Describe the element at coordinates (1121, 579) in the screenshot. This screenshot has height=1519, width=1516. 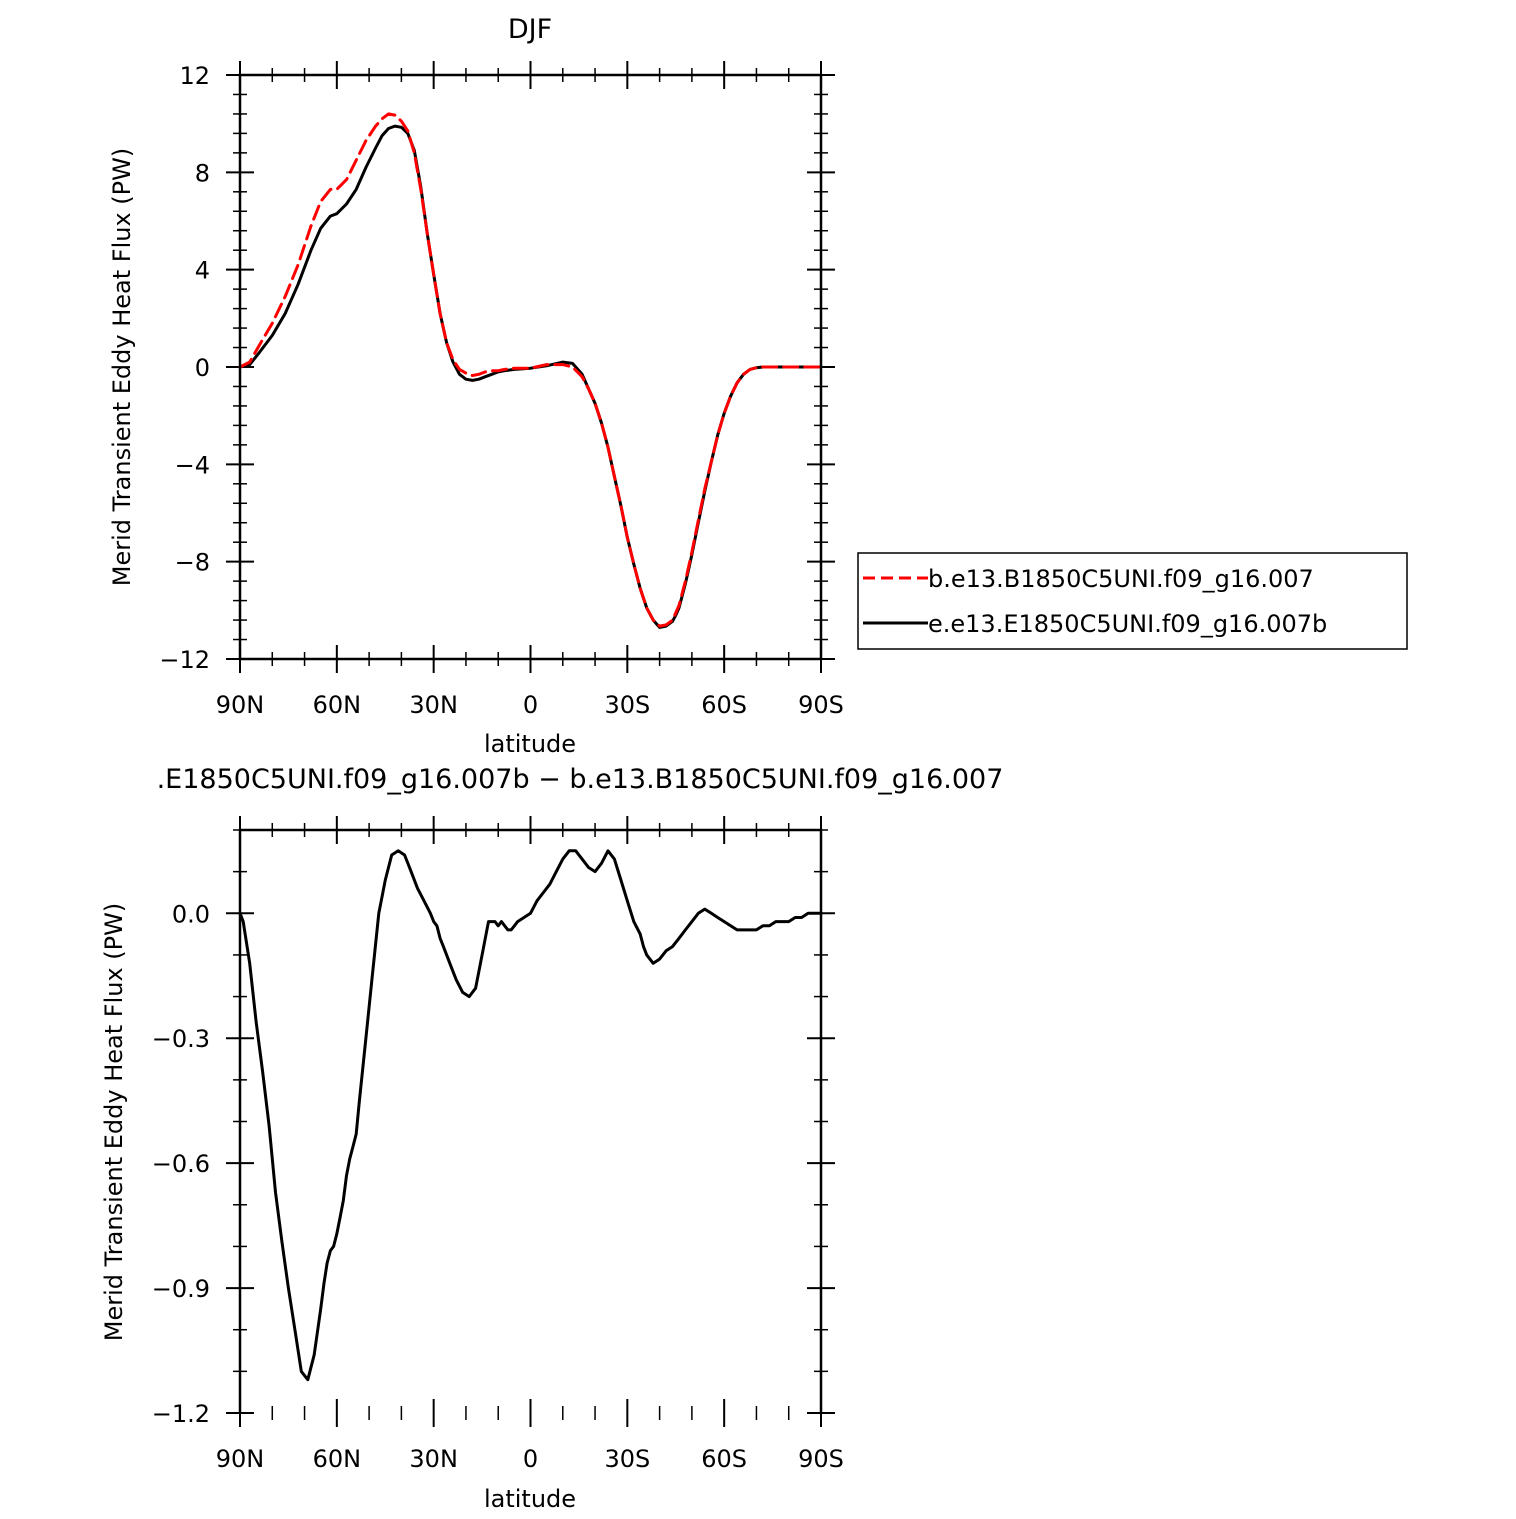
I see `legend-label-series-1: b.e13.B1850C5UNI.f09_g16.007` at that location.